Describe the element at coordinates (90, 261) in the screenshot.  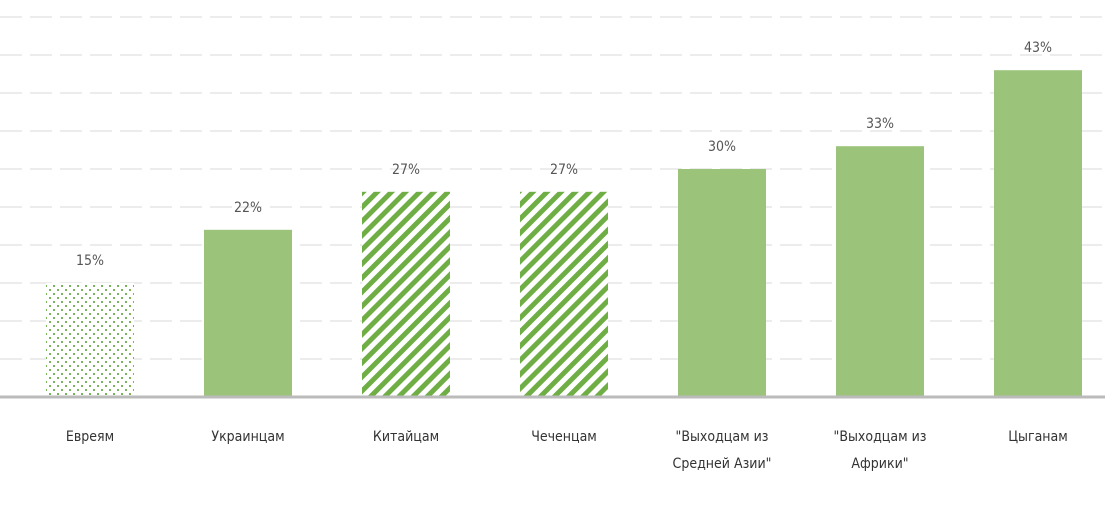
I see `value-label: 15%` at that location.